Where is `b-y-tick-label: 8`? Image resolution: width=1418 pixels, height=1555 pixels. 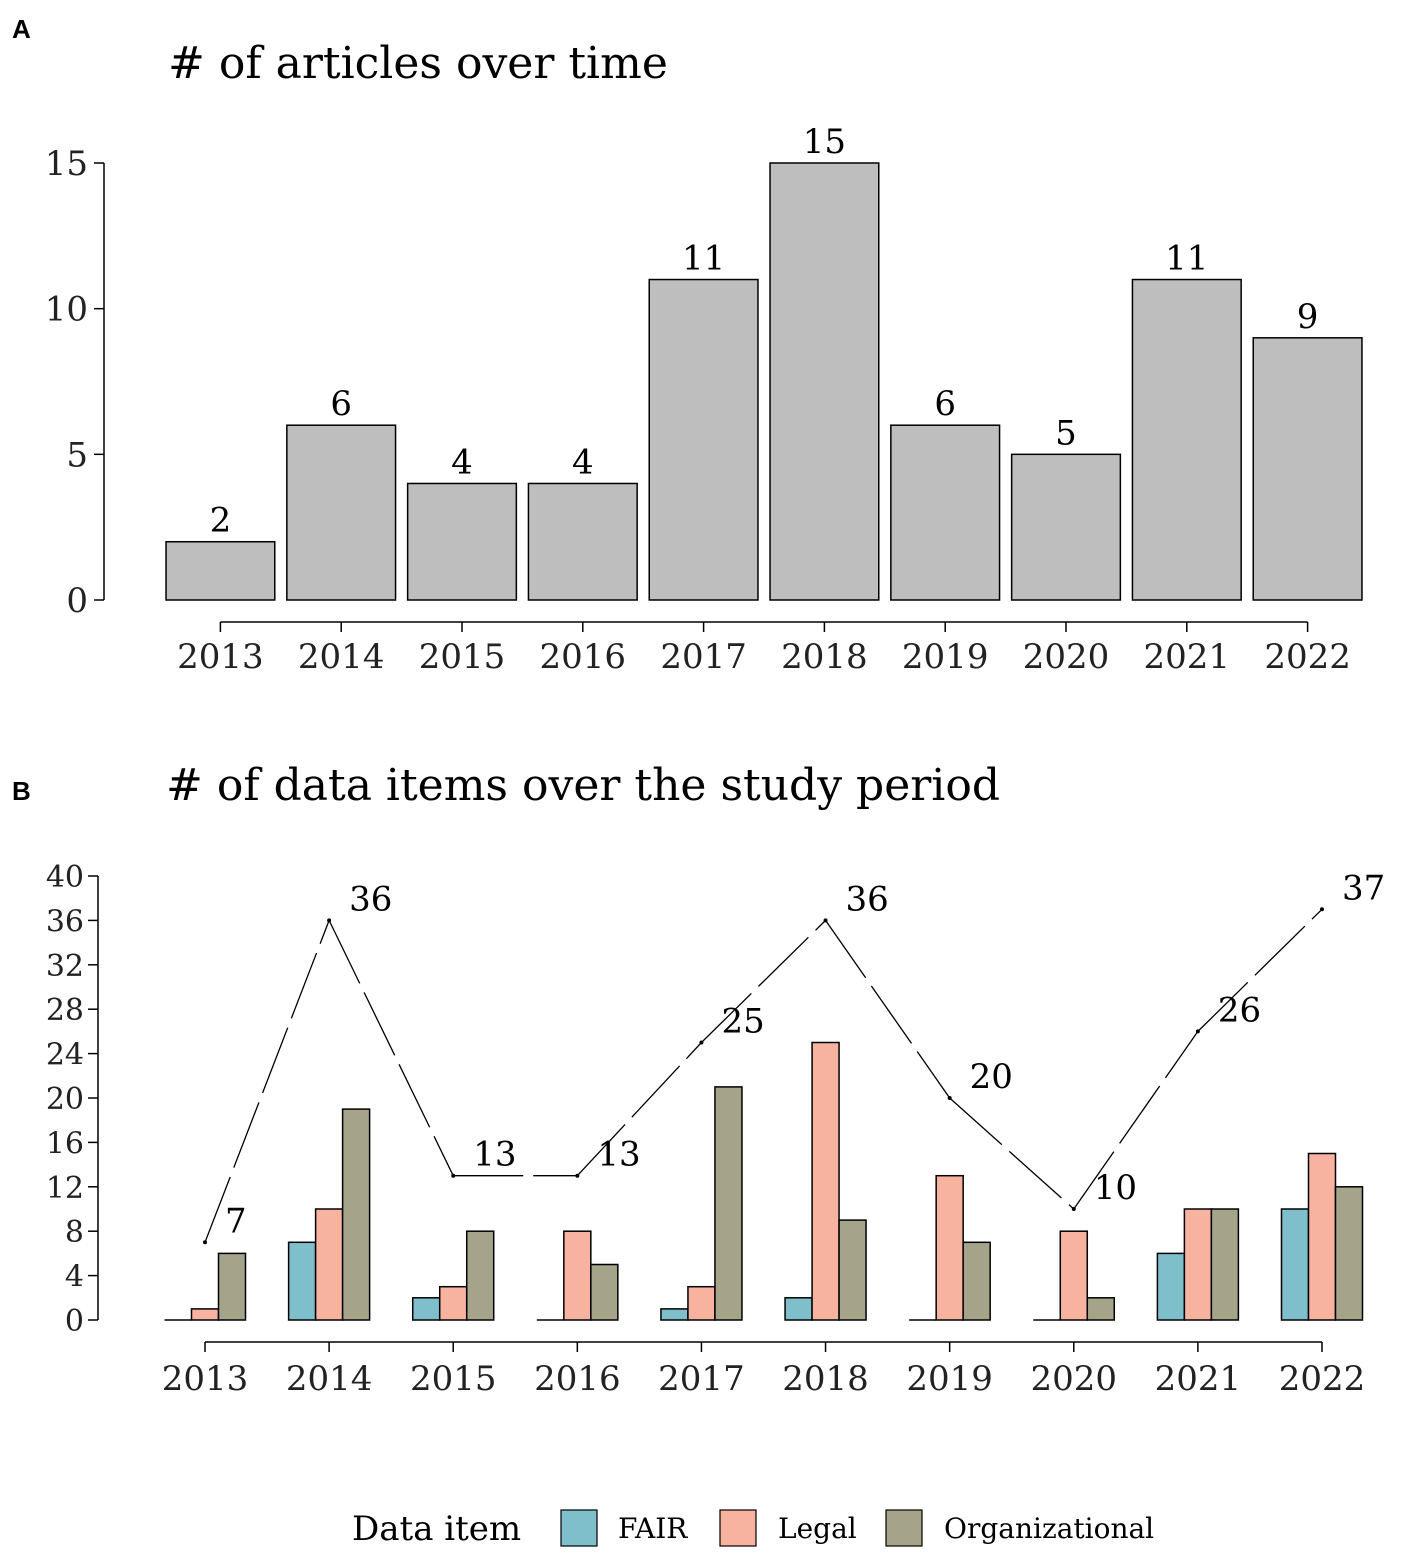 b-y-tick-label: 8 is located at coordinates (74, 1232).